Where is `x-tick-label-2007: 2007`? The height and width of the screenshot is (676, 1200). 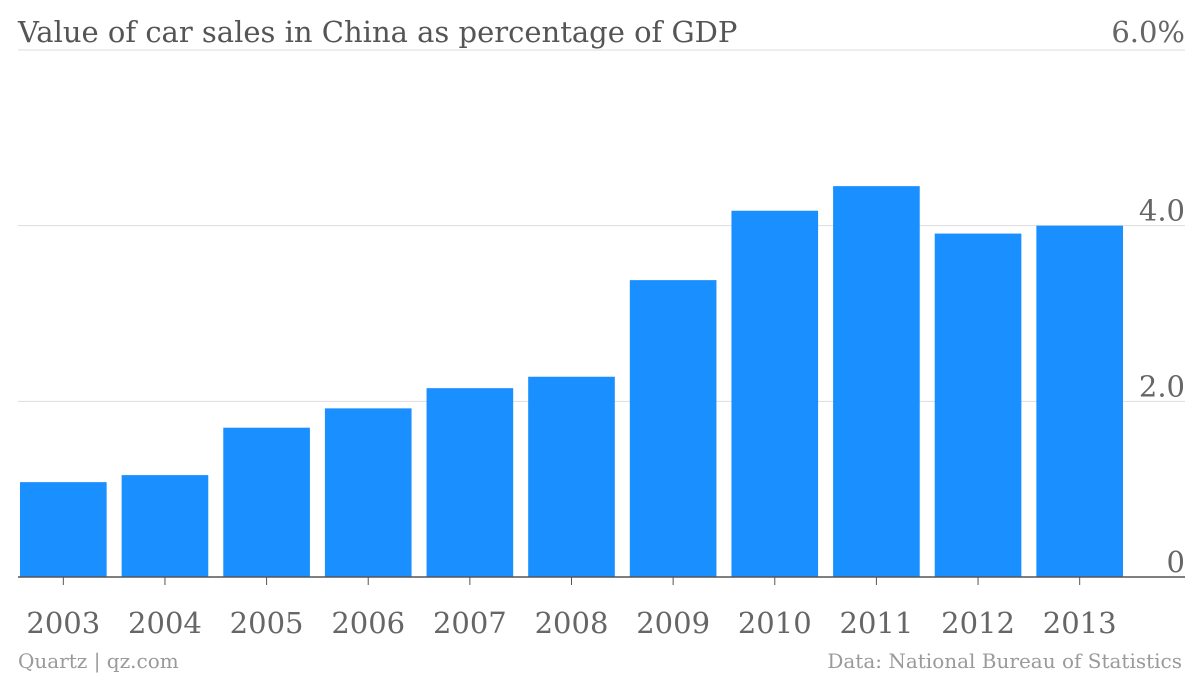
x-tick-label-2007: 2007 is located at coordinates (470, 623).